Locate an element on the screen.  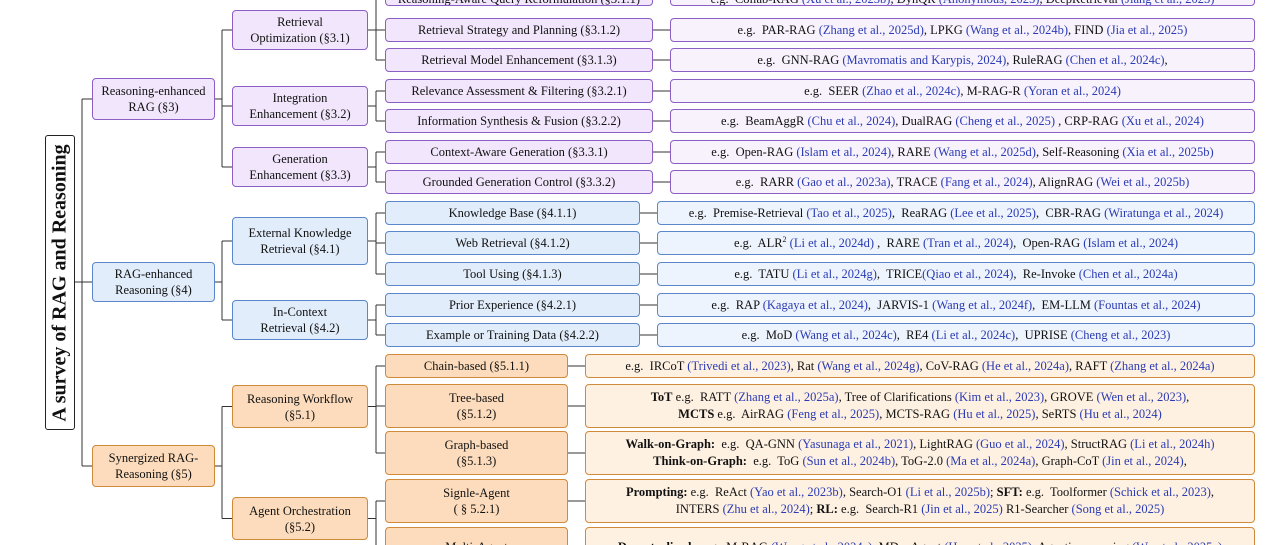
section-node: RAG-enhanced Reasoning (§4) is located at coordinates (153, 282).